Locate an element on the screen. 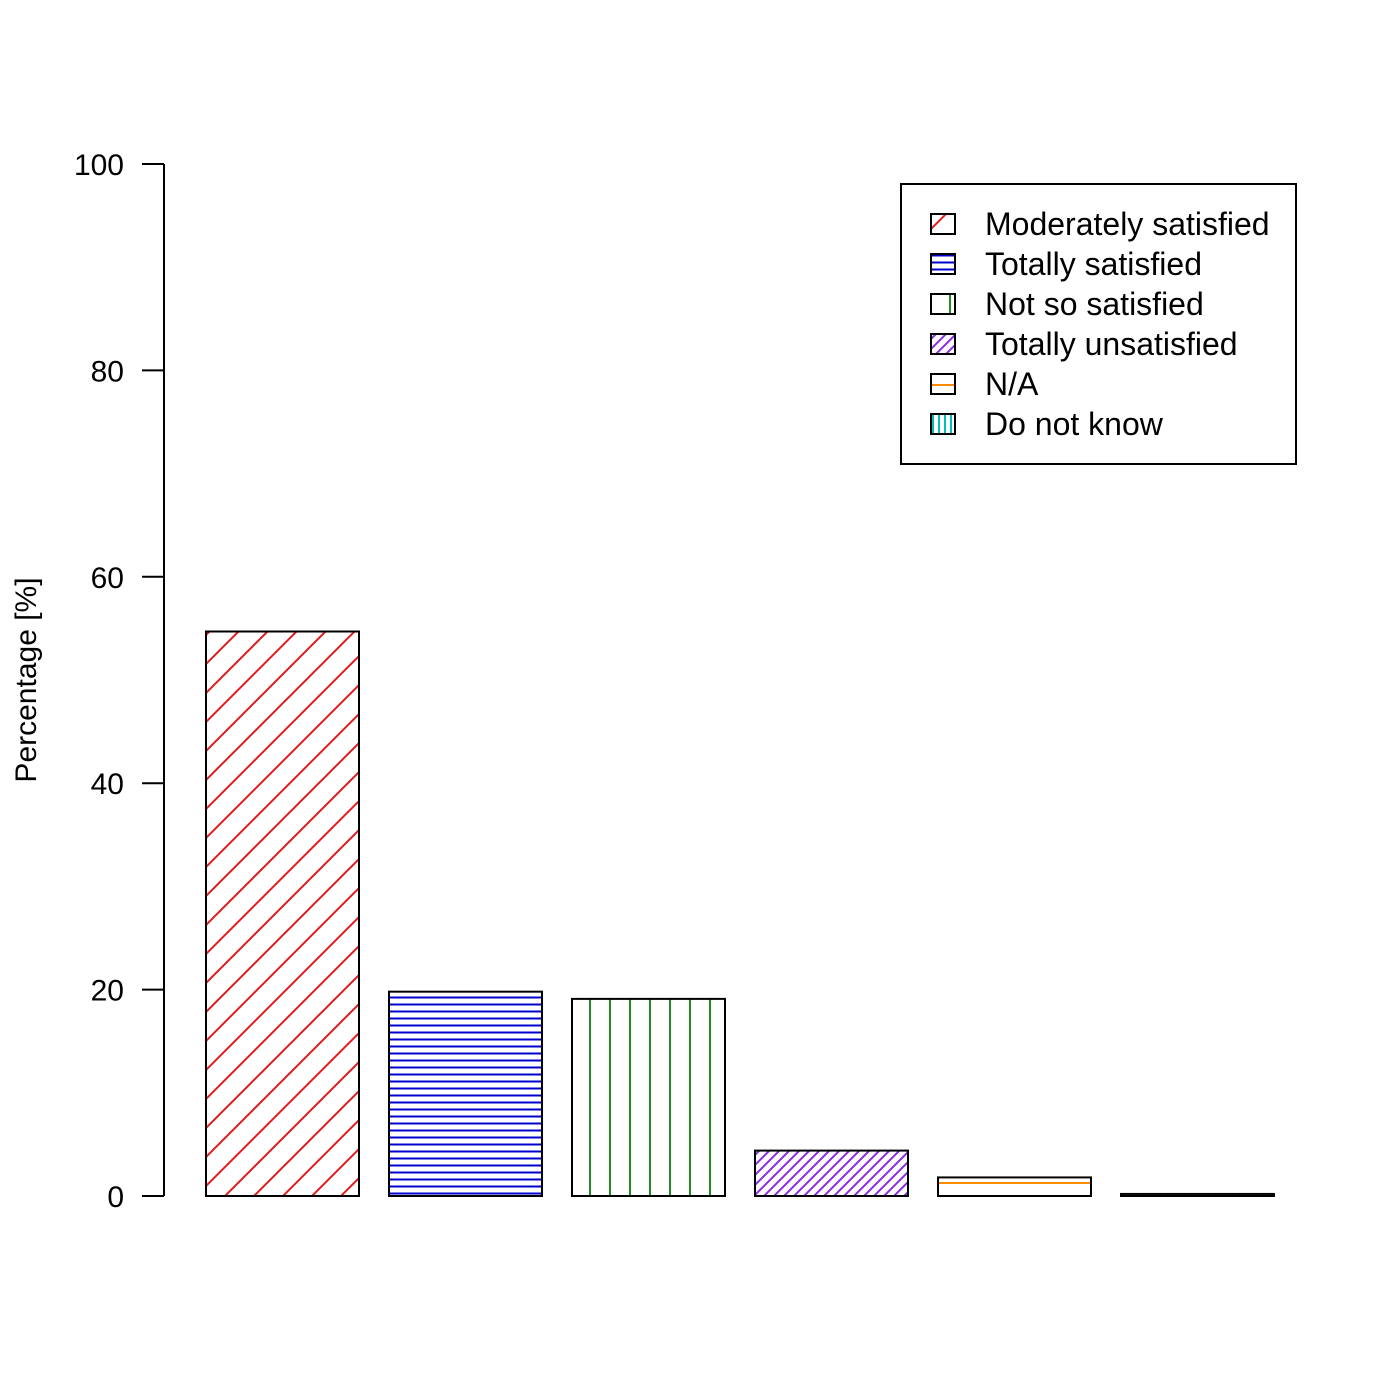 The image size is (1400, 1400). legend-box is located at coordinates (1098, 324).